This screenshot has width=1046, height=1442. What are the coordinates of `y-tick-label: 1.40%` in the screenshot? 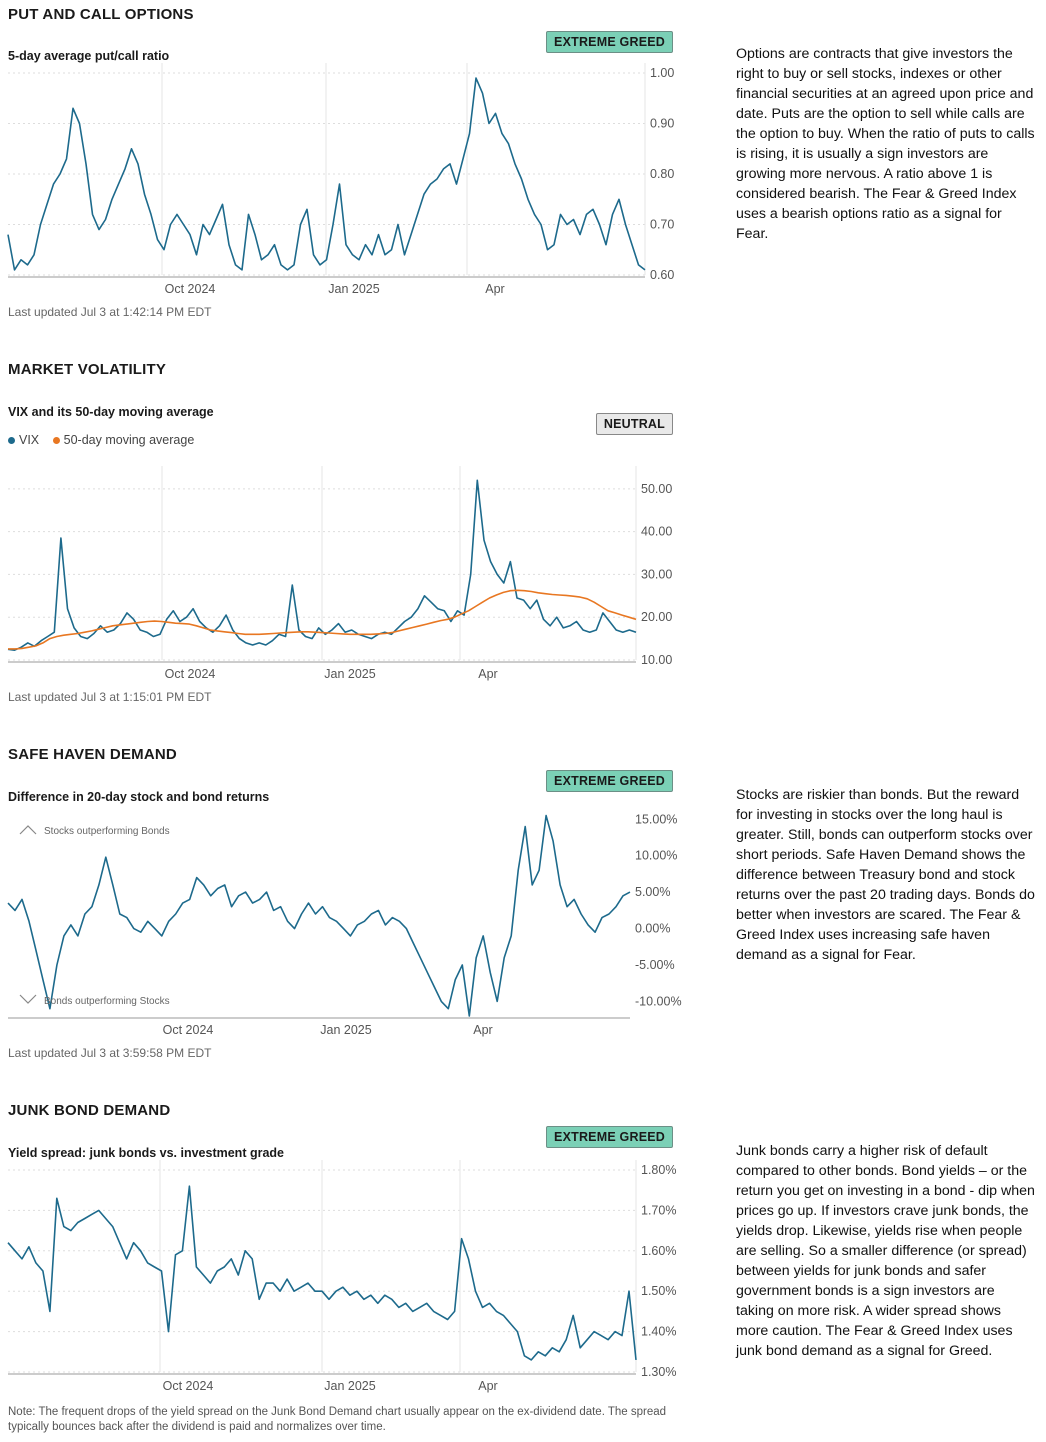 It's located at (658, 1332).